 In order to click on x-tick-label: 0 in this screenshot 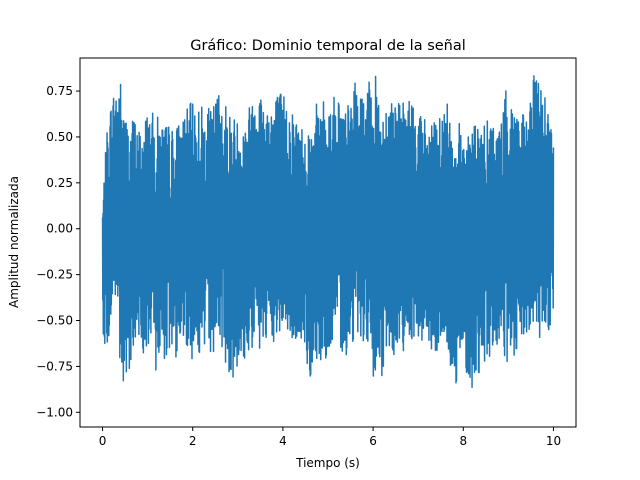, I will do `click(103, 441)`.